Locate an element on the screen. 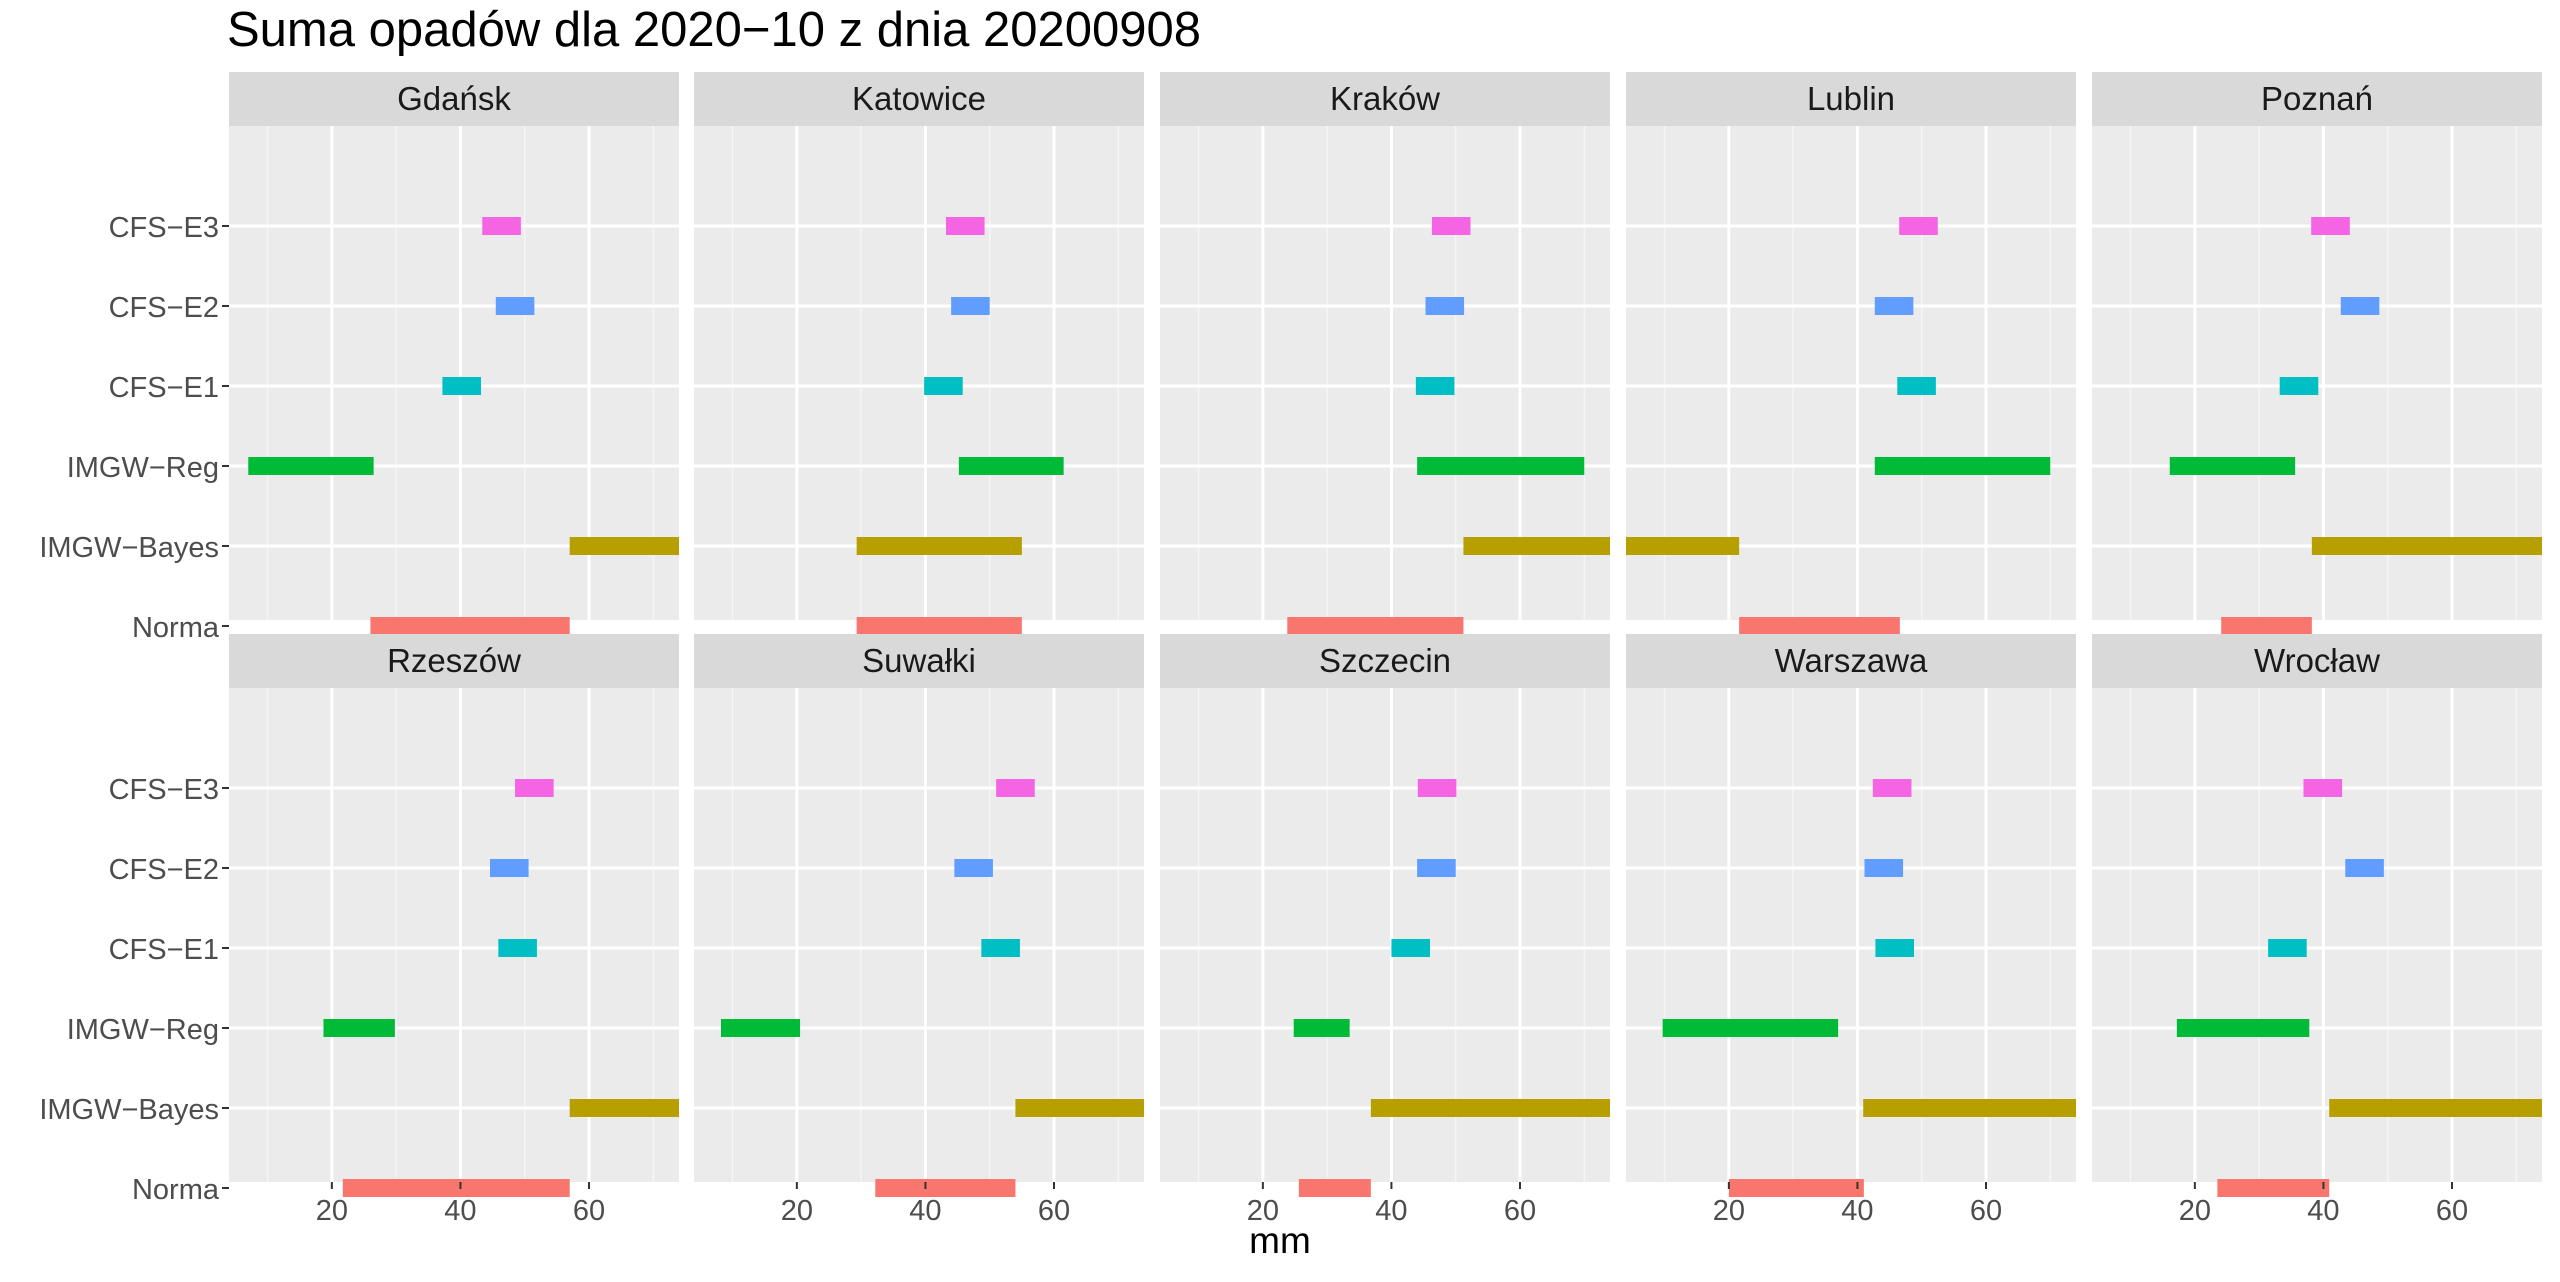  facet-panel-8: Szczecin 20 40 60 is located at coordinates (1385, 930).